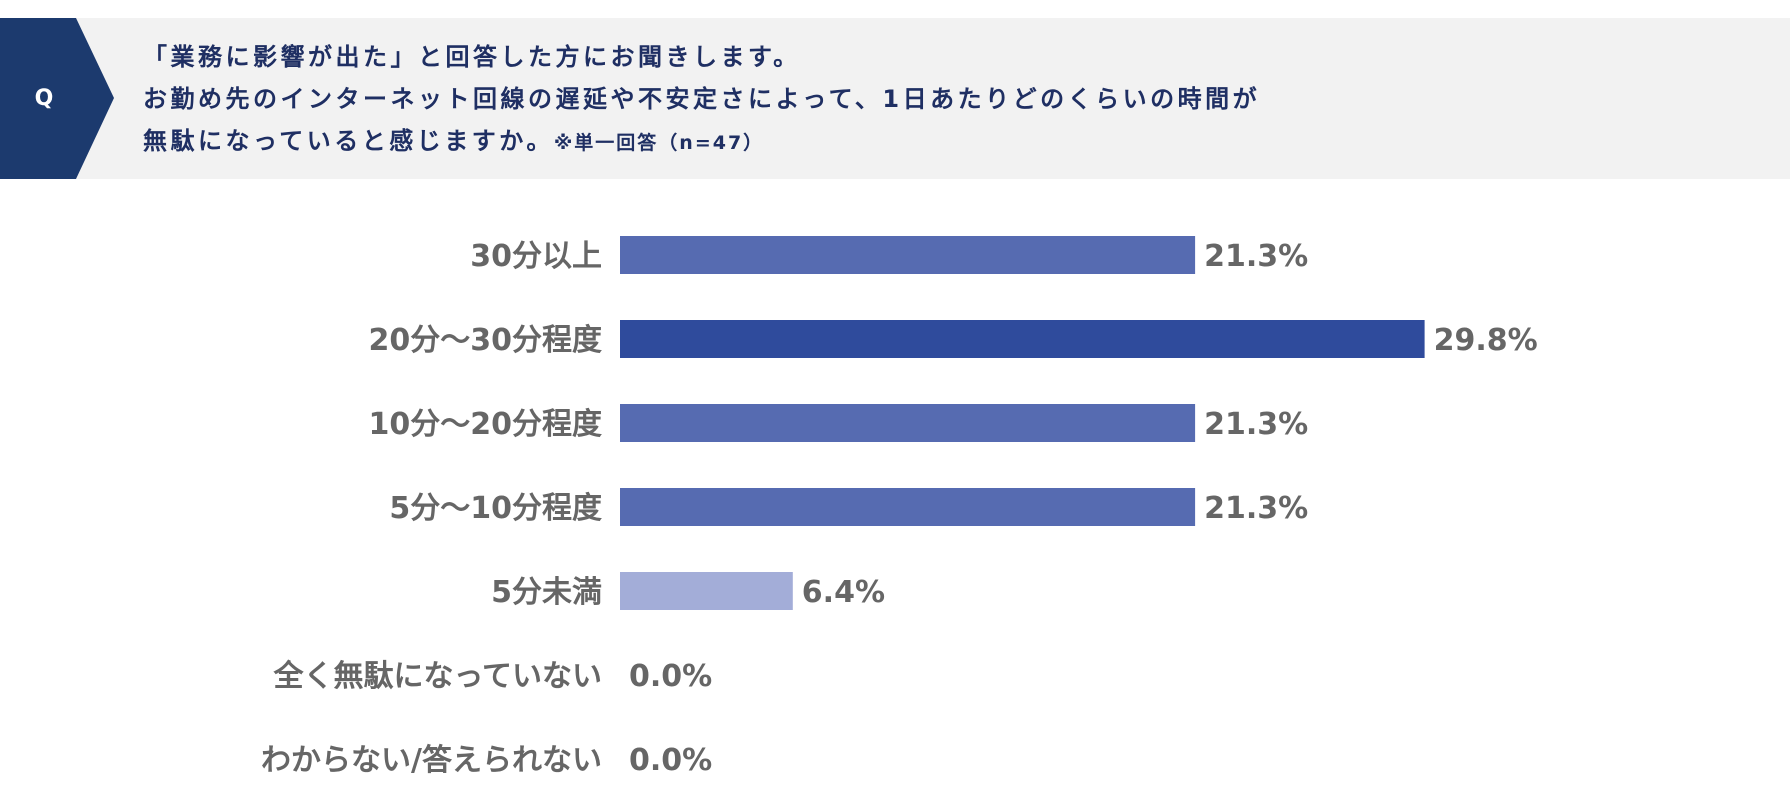 This screenshot has width=1790, height=799. I want to click on badge-arrow-shape, so click(57, 98).